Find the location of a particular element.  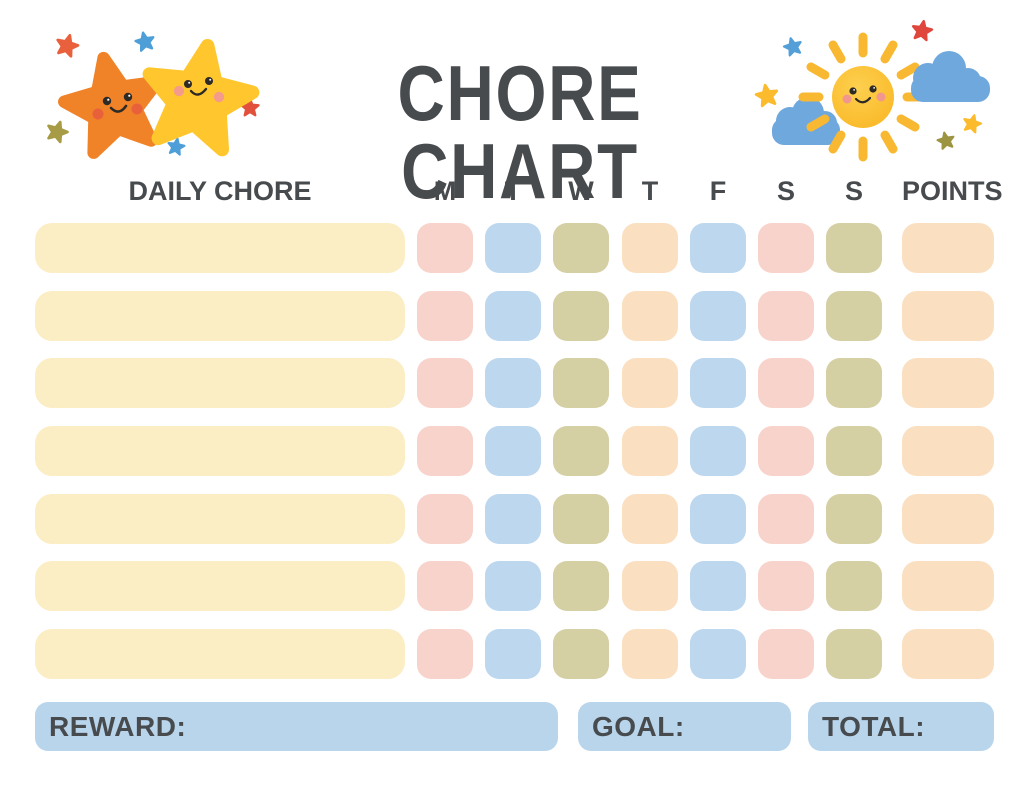

orange-star-icon is located at coordinates (113, 102).